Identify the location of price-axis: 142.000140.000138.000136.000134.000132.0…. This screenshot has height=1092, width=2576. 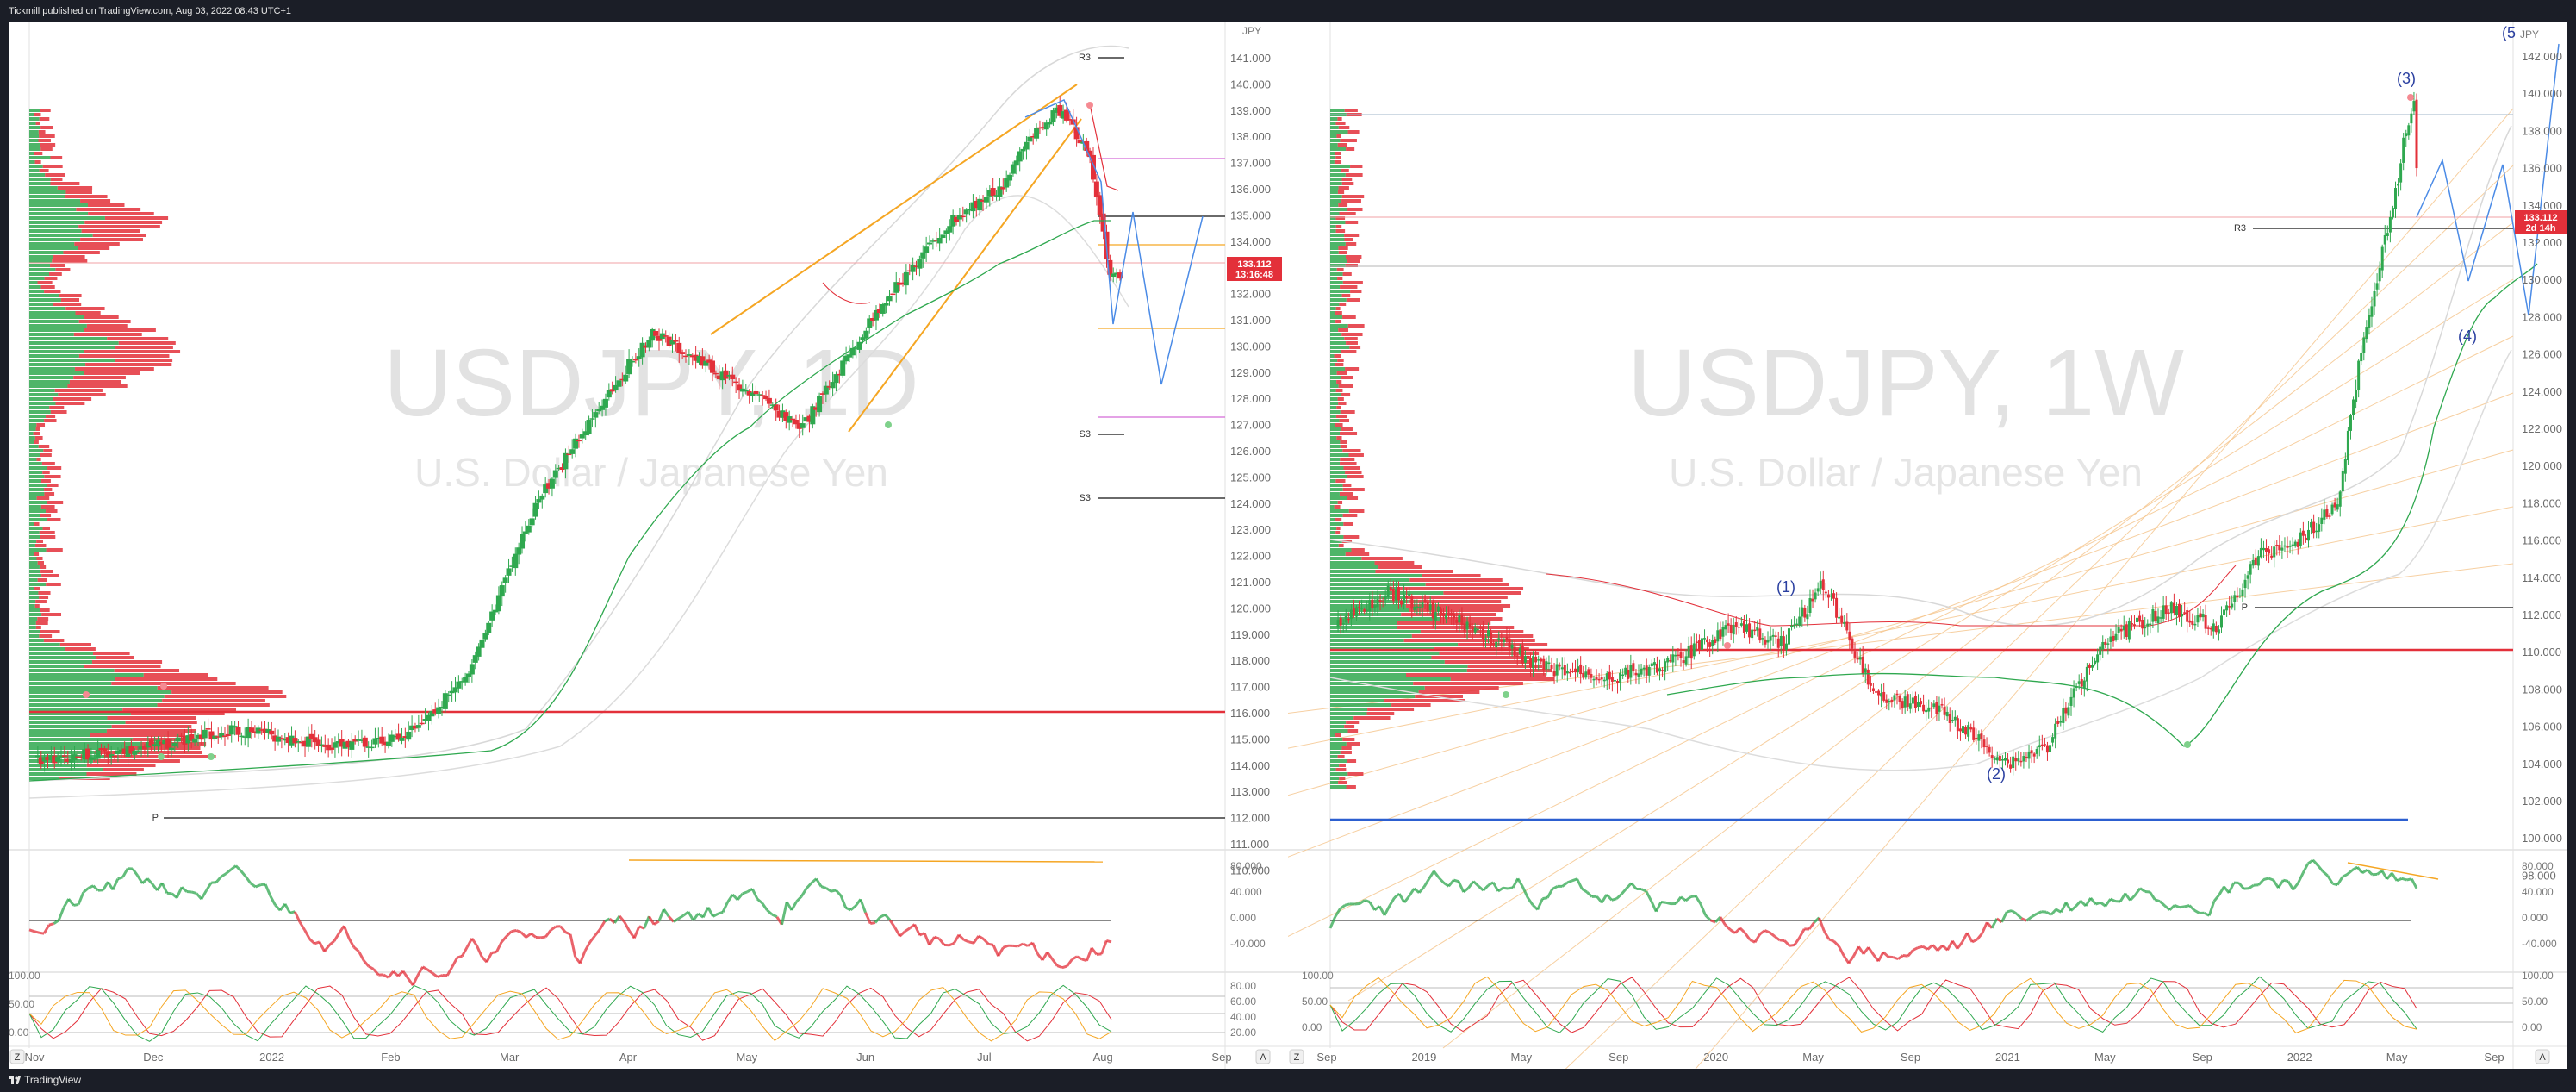
(2542, 466).